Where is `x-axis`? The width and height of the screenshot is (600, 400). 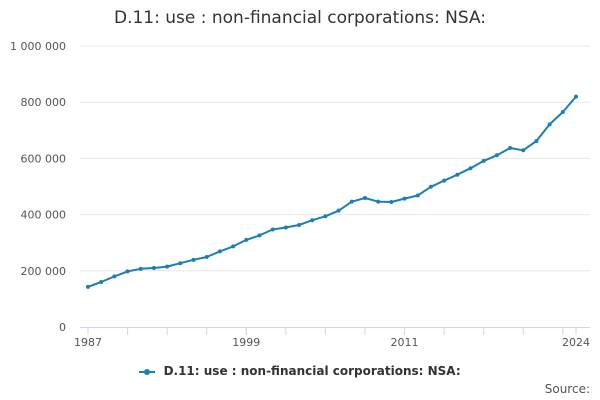 x-axis is located at coordinates (335, 331).